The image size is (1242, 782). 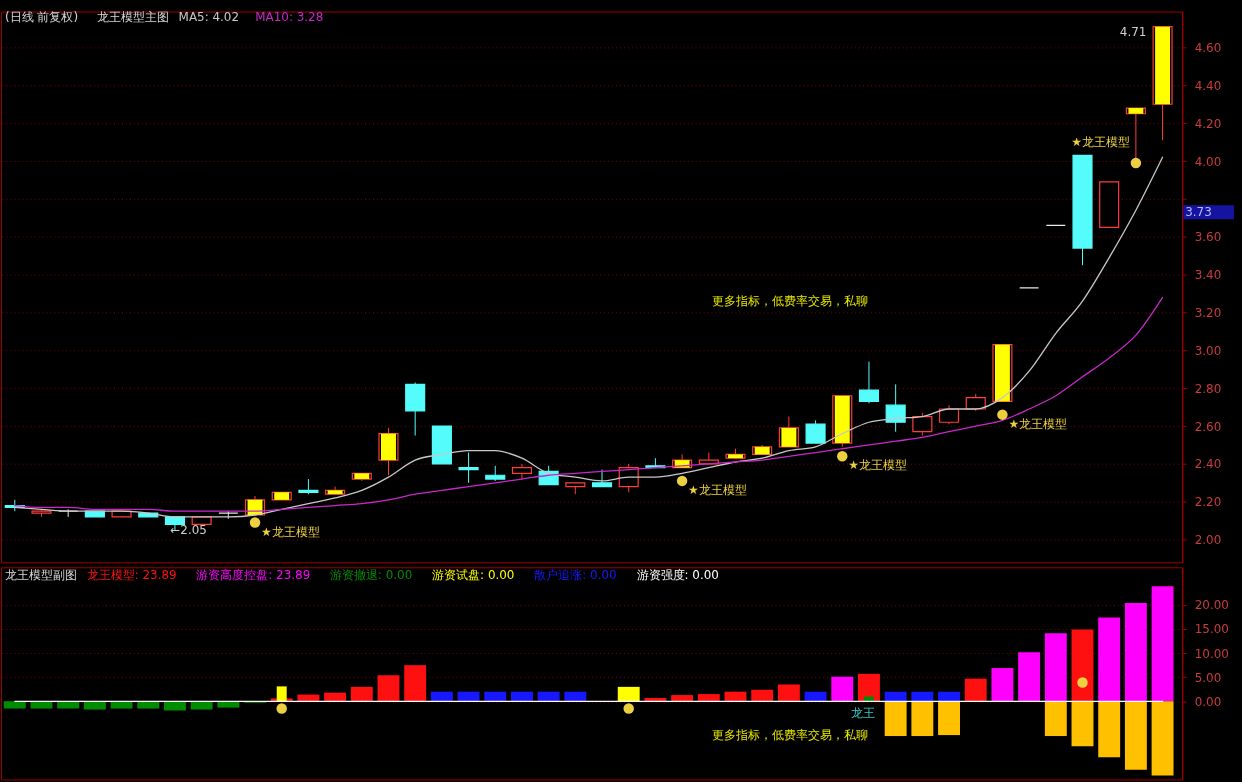 What do you see at coordinates (132, 17) in the screenshot?
I see `chart-subtitle: 龙王模型主图` at bounding box center [132, 17].